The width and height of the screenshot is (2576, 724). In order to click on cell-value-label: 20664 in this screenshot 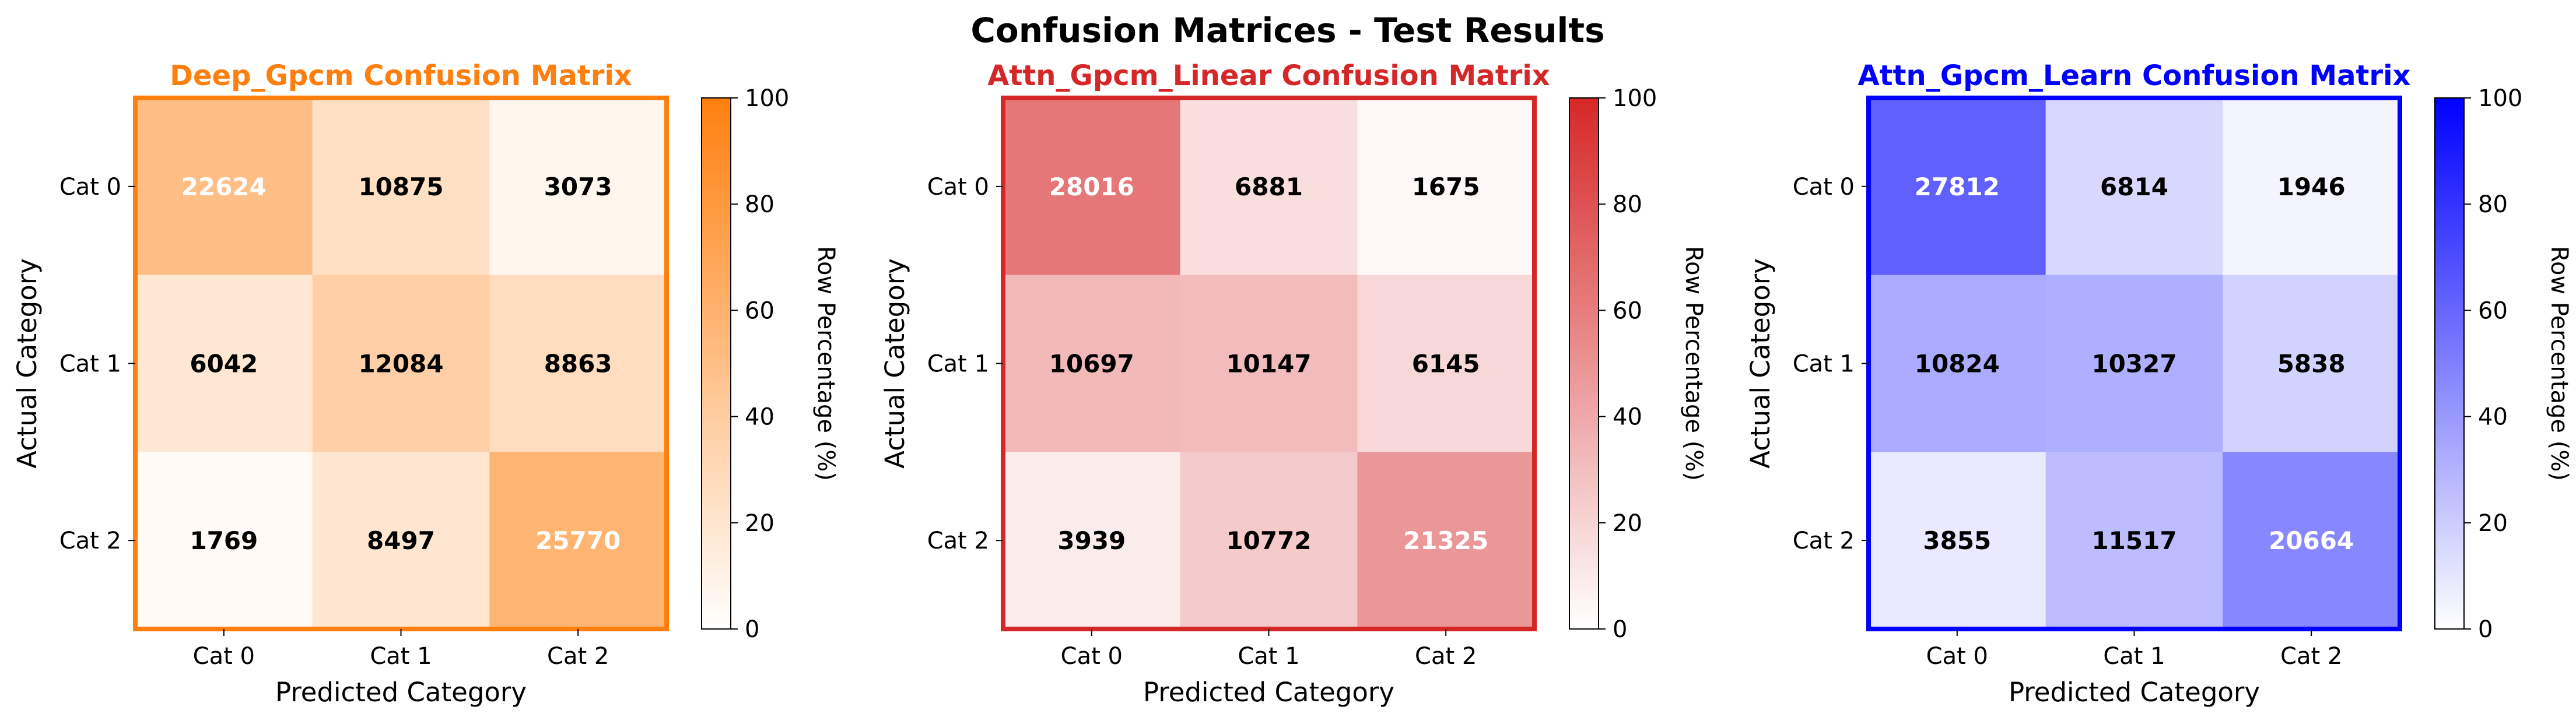, I will do `click(2311, 540)`.